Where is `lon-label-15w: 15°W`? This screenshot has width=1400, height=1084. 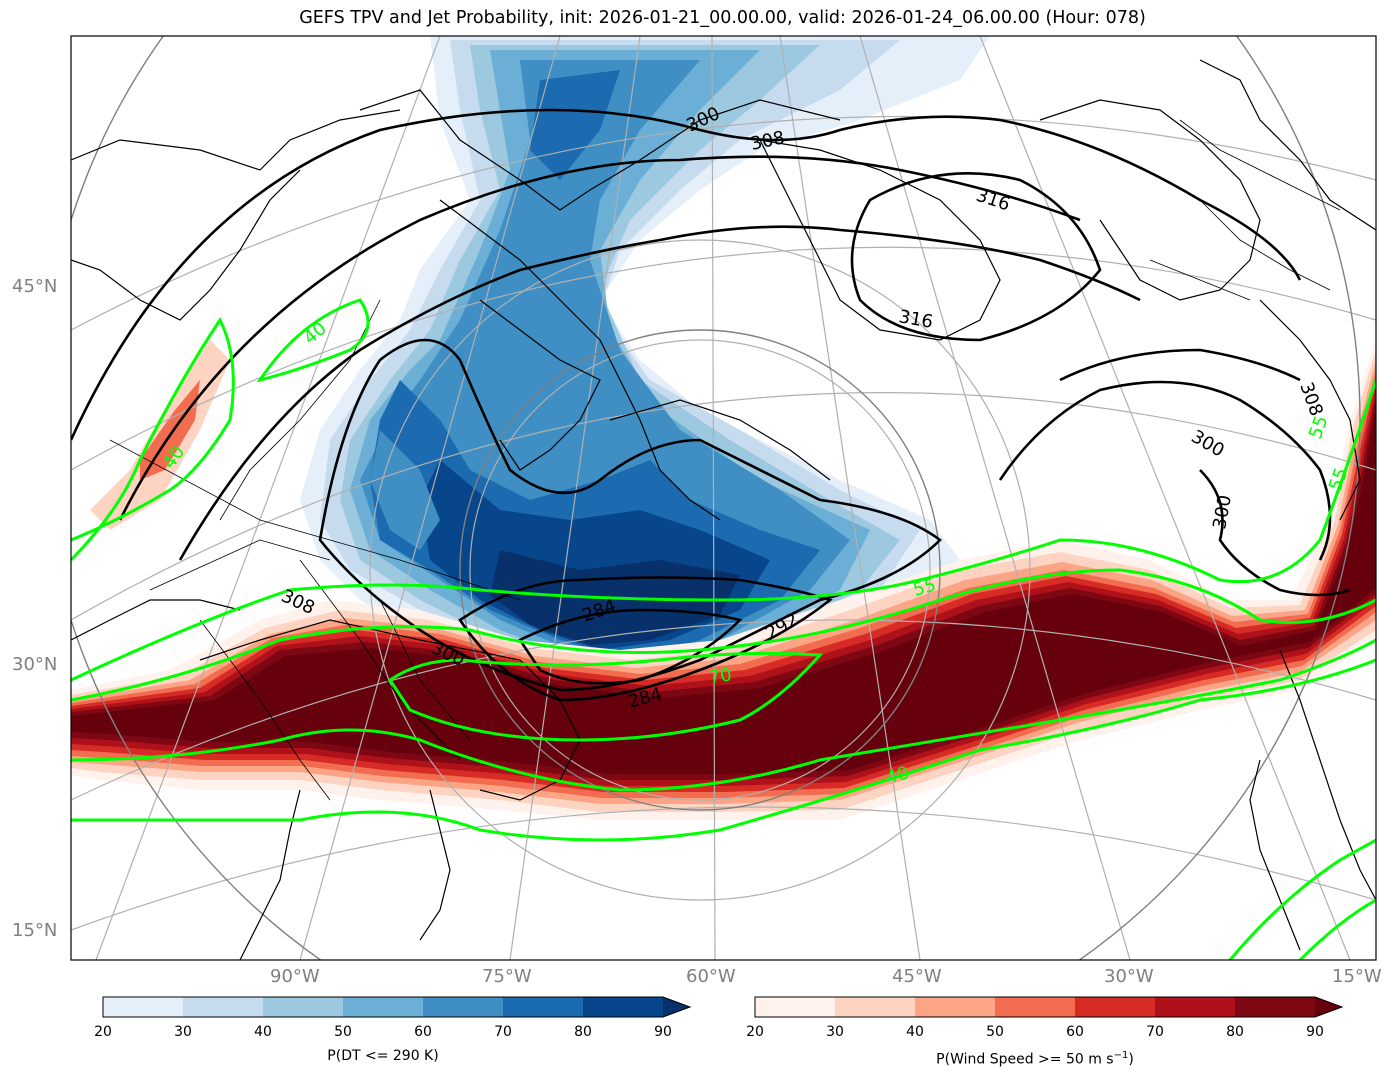 lon-label-15w: 15°W is located at coordinates (1357, 976).